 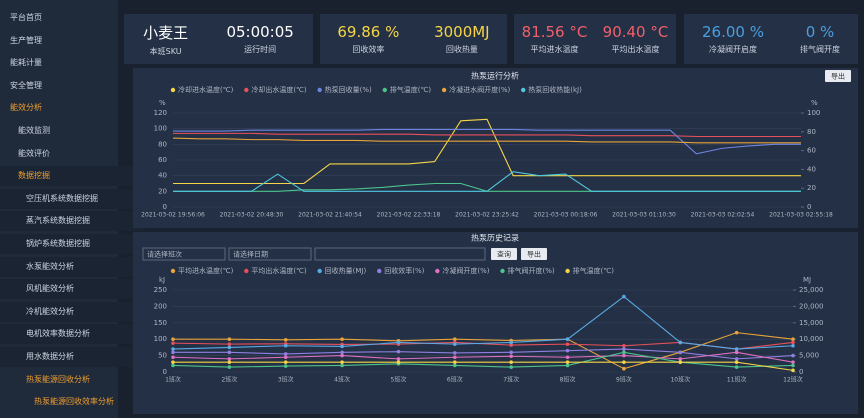 I want to click on y2-tick-label: 20,000, so click(x=811, y=306).